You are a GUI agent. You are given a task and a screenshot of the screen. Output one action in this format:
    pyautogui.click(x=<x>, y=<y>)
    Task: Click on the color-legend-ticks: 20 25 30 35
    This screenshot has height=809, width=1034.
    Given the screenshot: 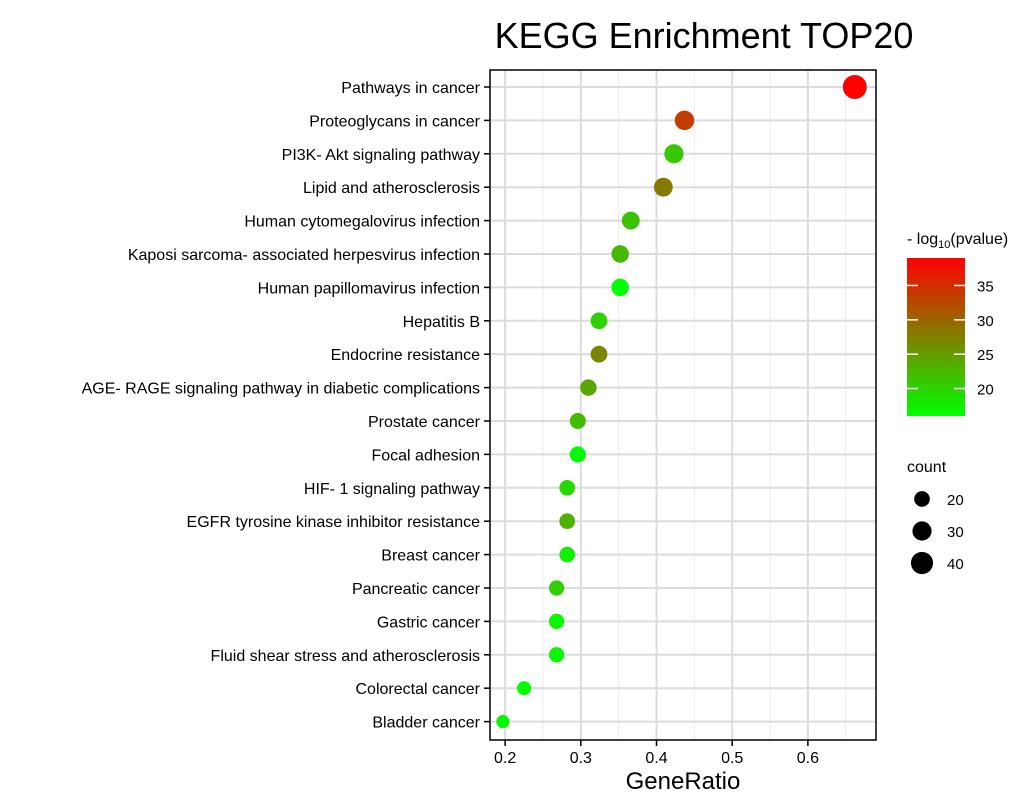 What is the action you would take?
    pyautogui.click(x=950, y=338)
    